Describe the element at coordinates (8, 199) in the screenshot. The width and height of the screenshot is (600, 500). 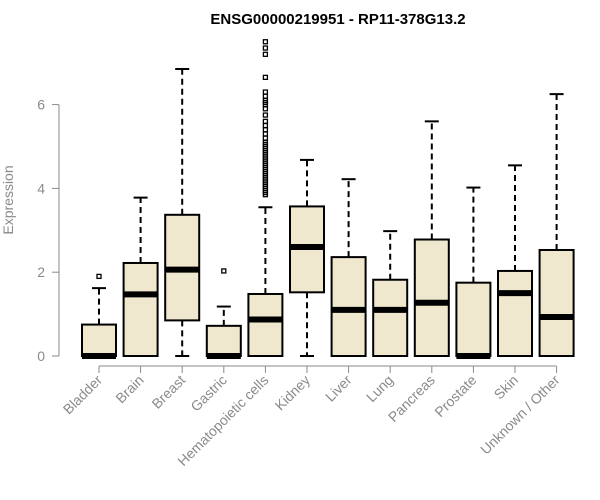
I see `y-axis-label: Expression` at that location.